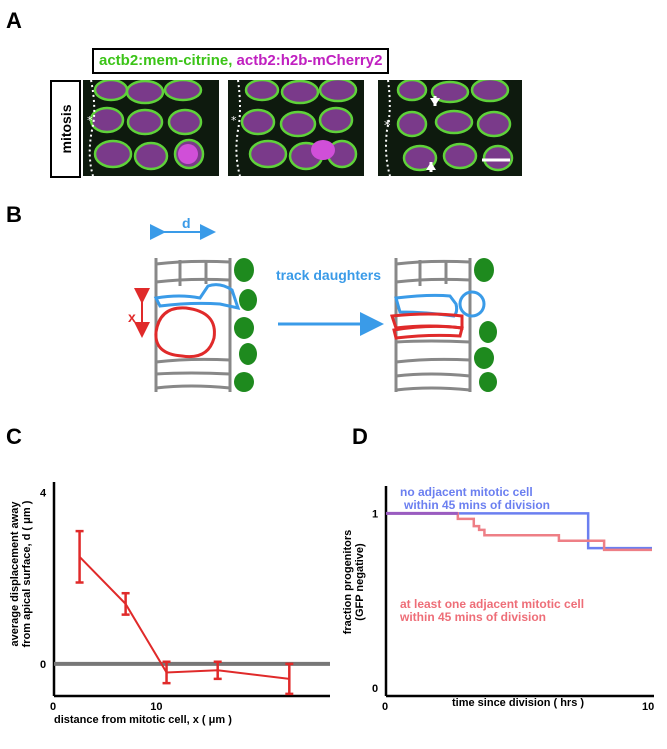 Image resolution: width=667 pixels, height=749 pixels. What do you see at coordinates (309, 60) in the screenshot?
I see `legend-magenta-channel: actb2:h2b-mCherry2` at bounding box center [309, 60].